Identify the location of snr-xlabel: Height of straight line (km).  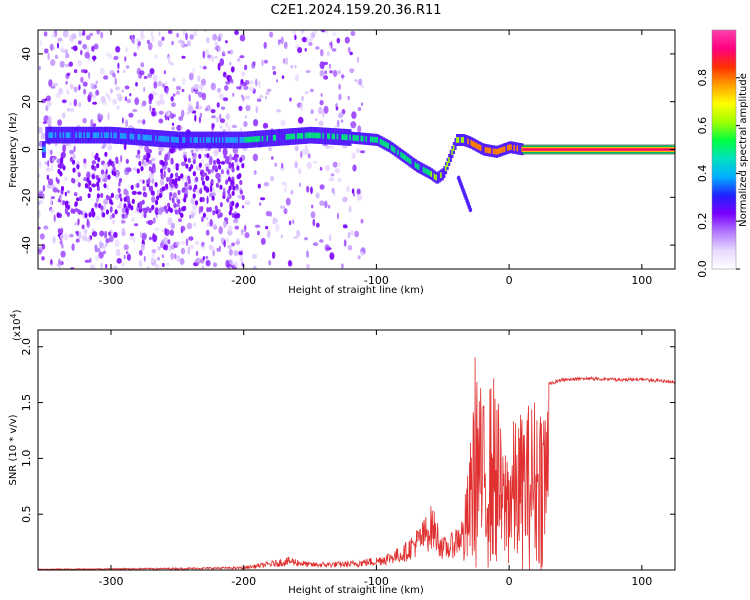
(356, 590).